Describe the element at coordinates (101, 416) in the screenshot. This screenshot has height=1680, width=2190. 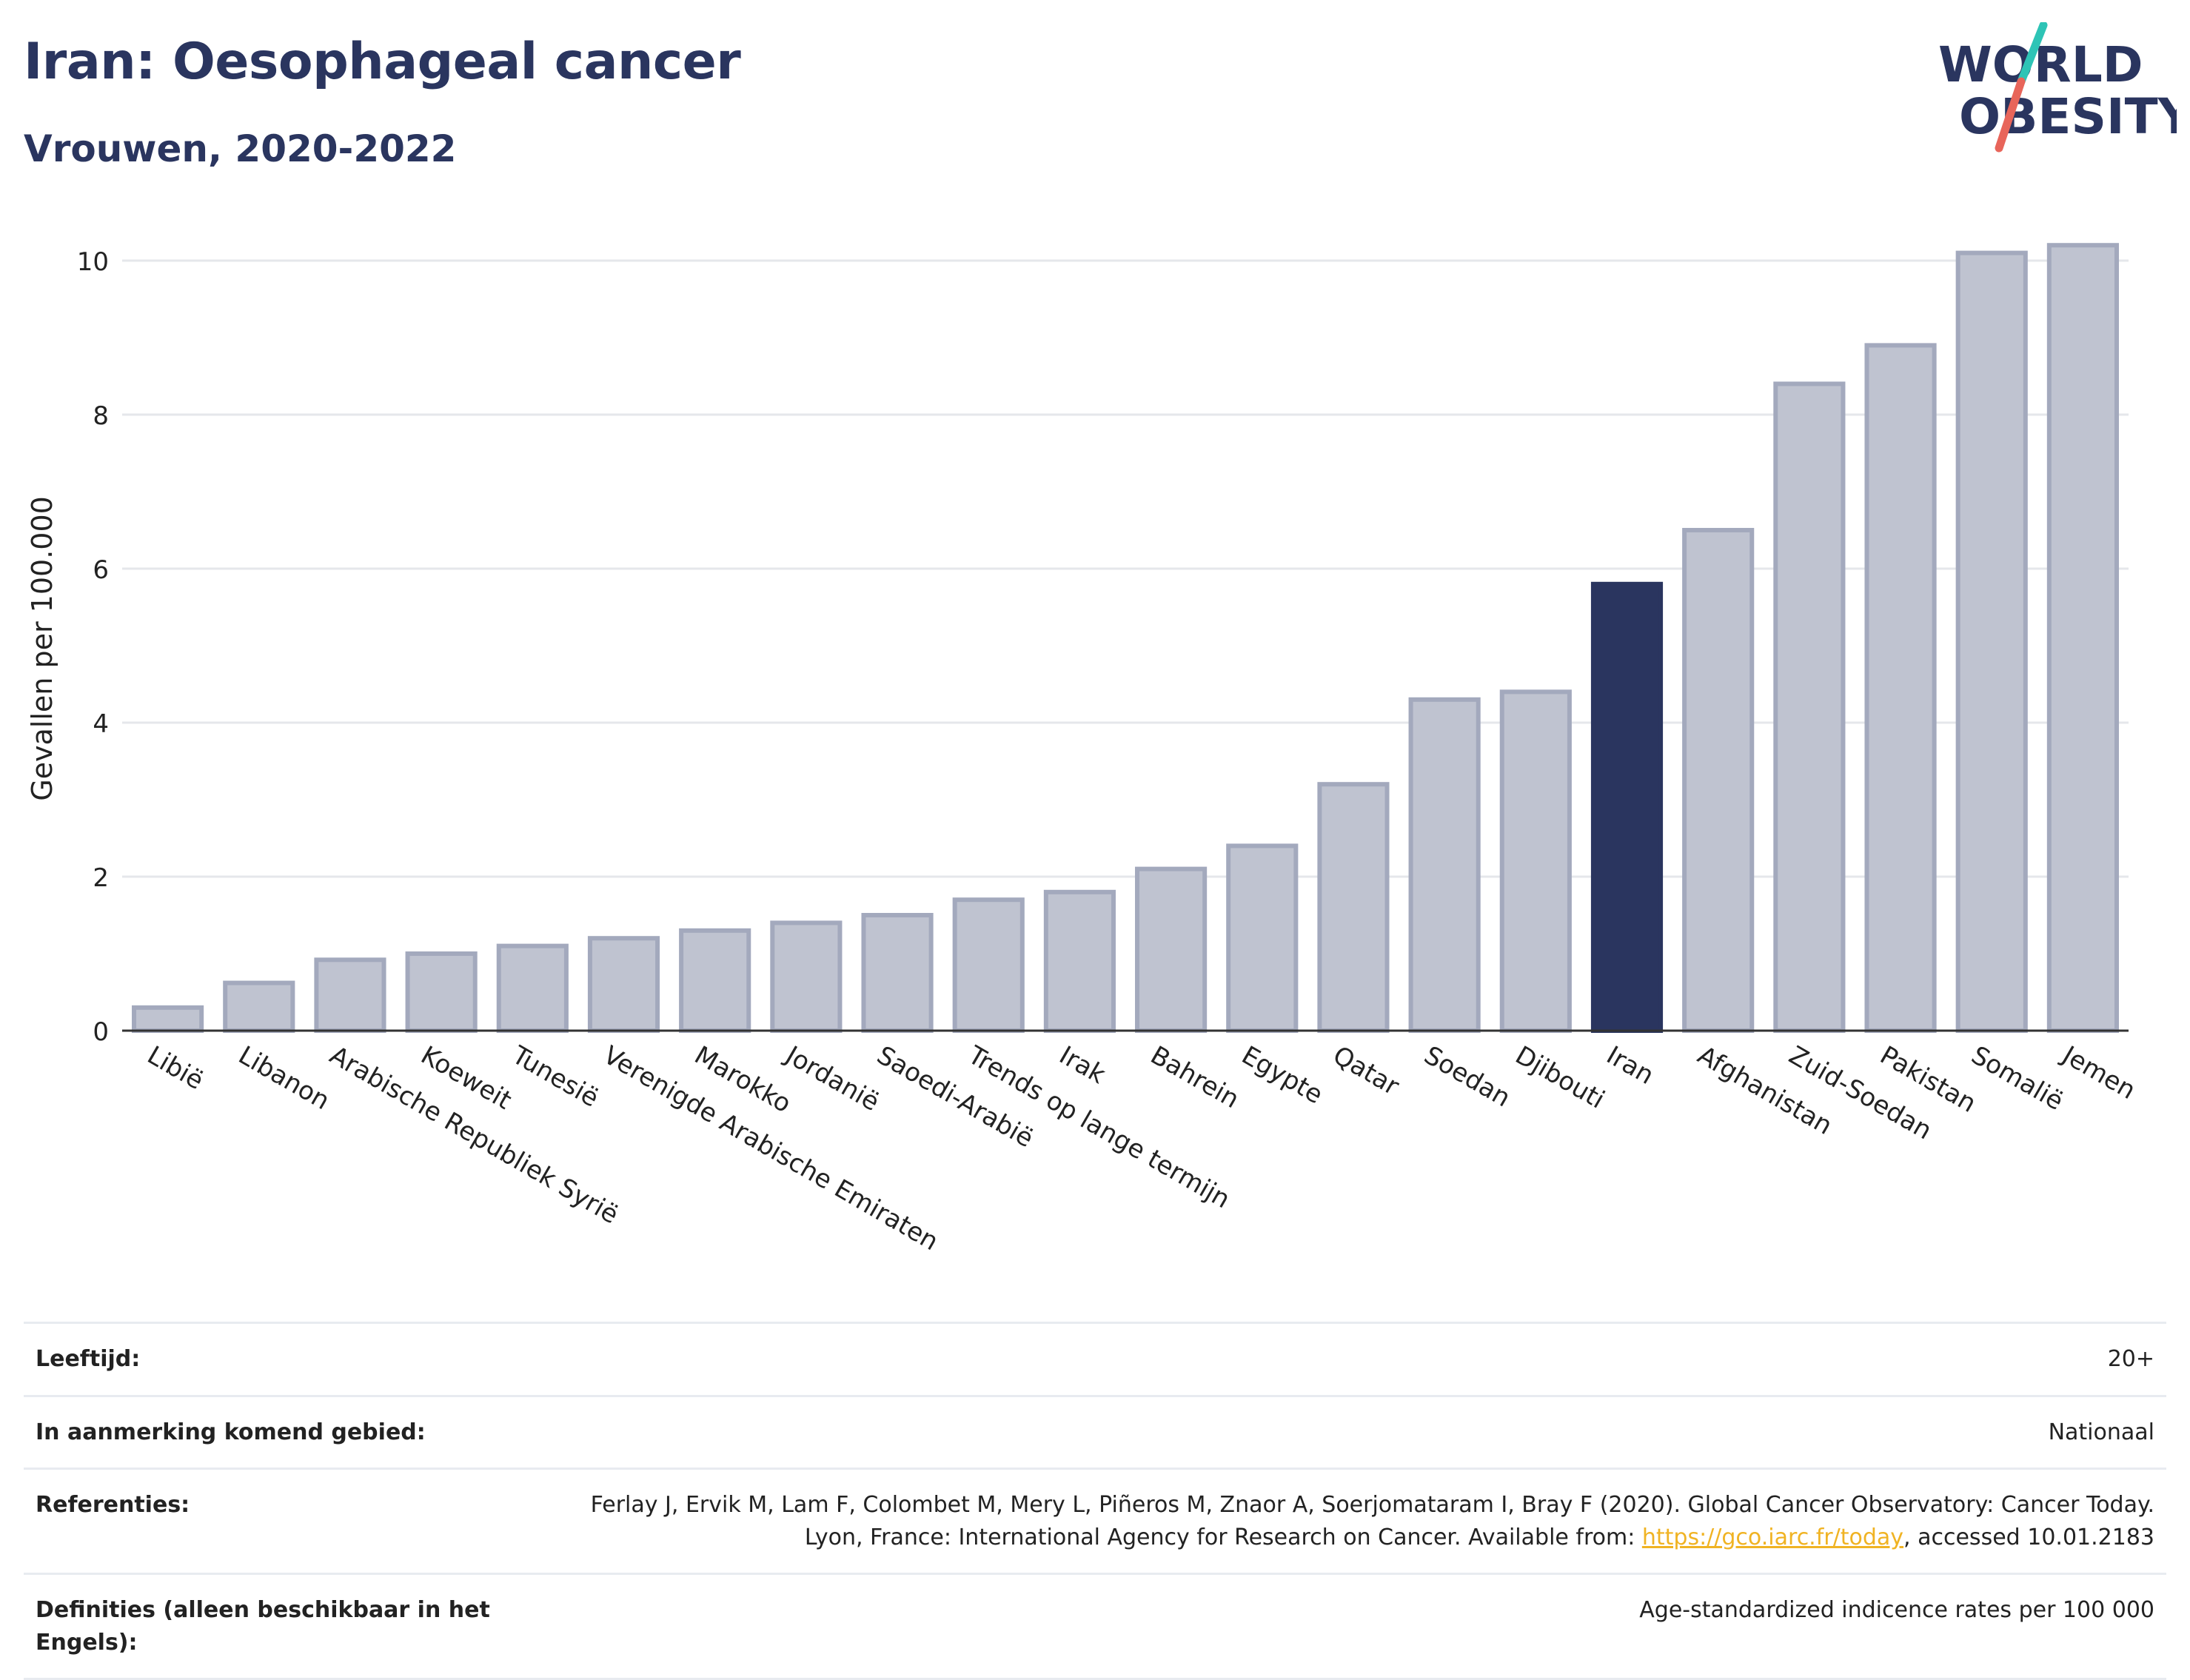
I see `y-tick-label: 8` at that location.